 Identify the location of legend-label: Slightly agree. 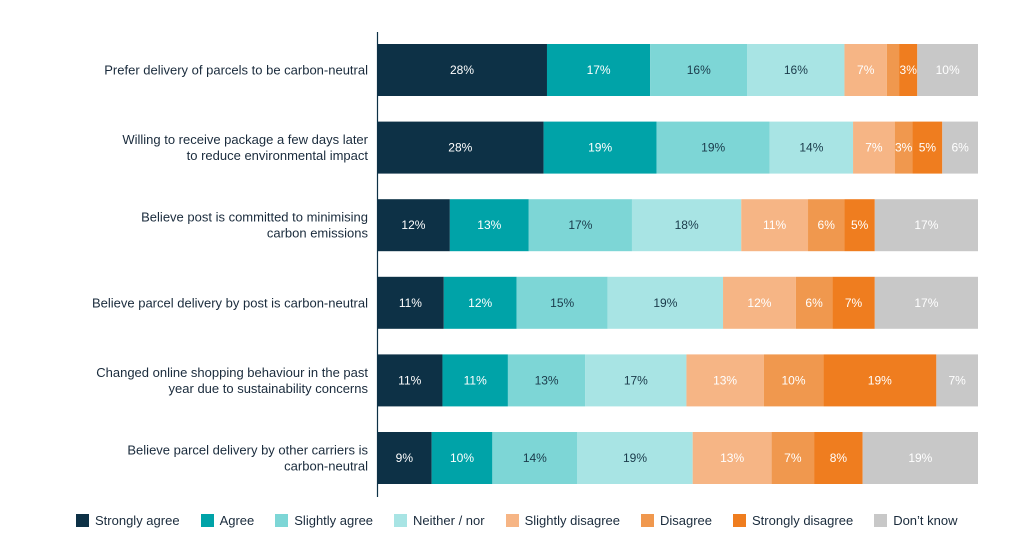
(334, 520).